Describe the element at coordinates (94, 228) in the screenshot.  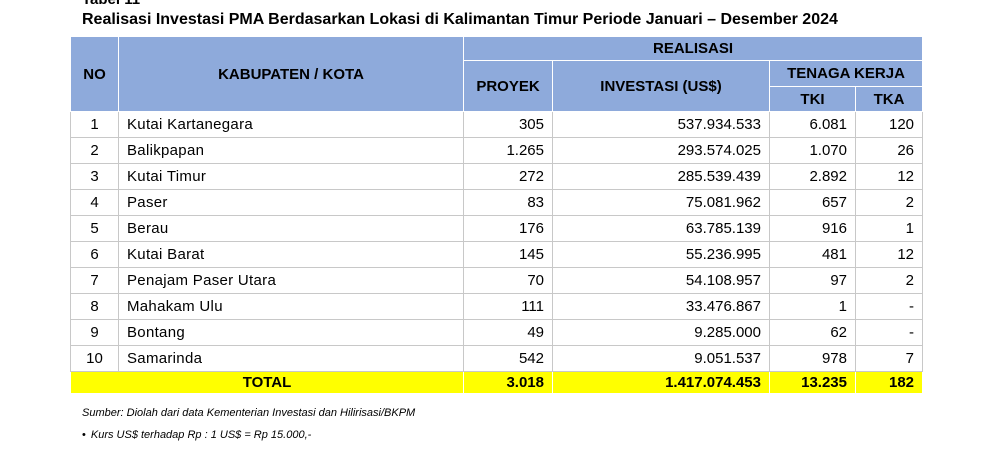
I see `cell-no: 5` at that location.